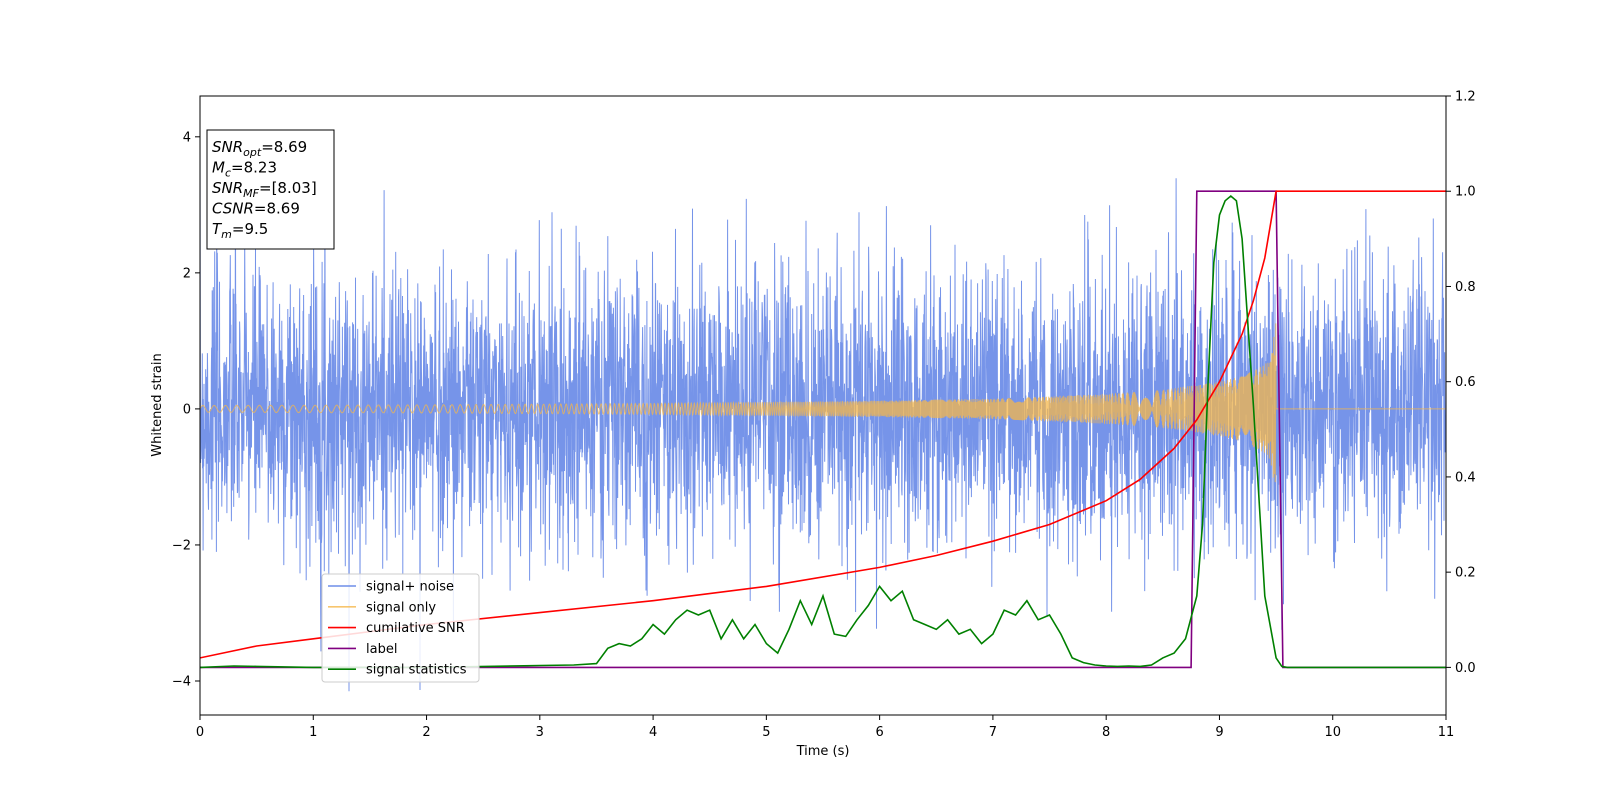 The height and width of the screenshot is (800, 1600). I want to click on x-tick-label: 11, so click(1446, 732).